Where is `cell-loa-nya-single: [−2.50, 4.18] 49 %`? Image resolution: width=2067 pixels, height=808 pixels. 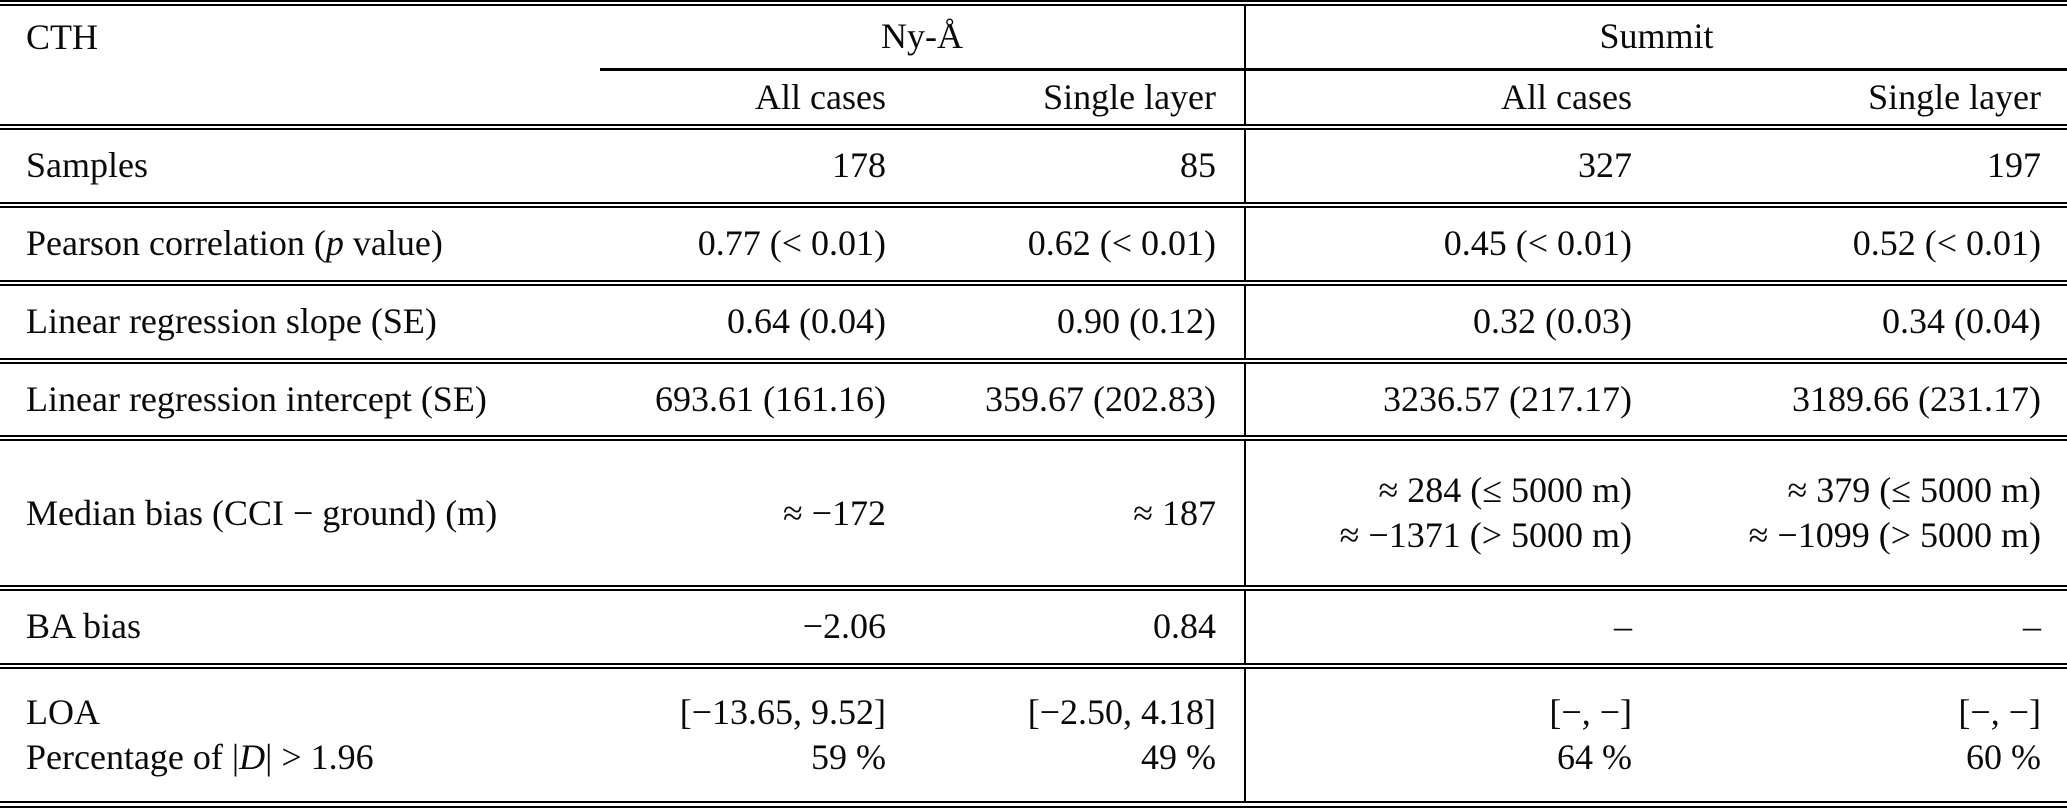
cell-loa-nya-single: [−2.50, 4.18] 49 % is located at coordinates (1068, 733).